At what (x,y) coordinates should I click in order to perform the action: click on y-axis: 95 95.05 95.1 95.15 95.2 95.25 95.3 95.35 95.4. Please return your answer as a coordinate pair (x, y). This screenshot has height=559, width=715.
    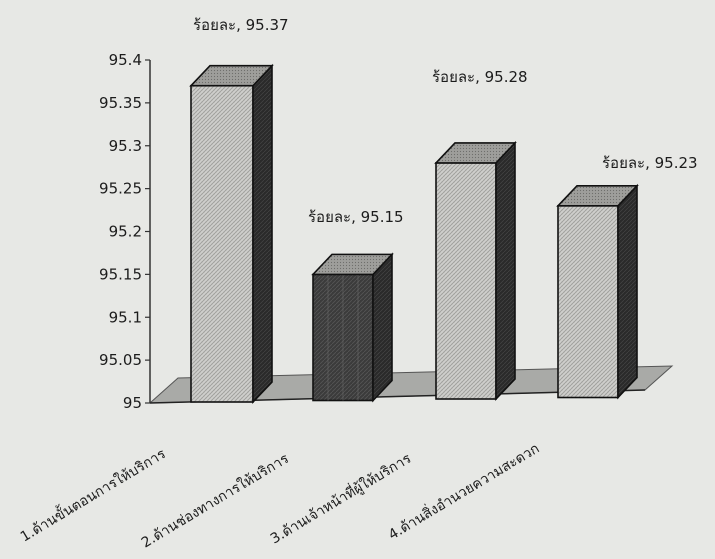
    Looking at the image, I should click on (125, 231).